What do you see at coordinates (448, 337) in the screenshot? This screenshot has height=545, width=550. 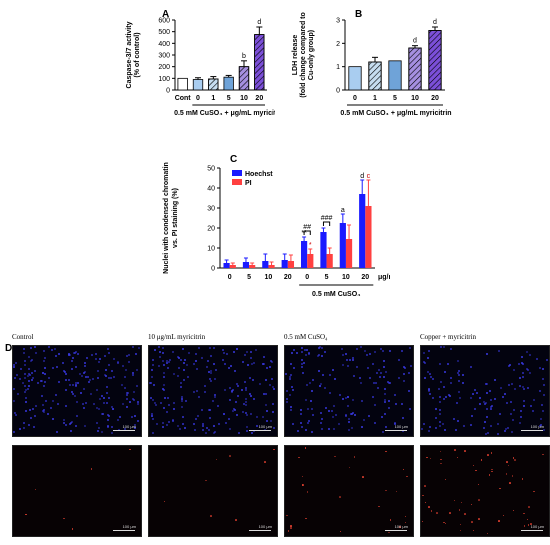 I see `microscopy-title: Copper + myricitrin` at bounding box center [448, 337].